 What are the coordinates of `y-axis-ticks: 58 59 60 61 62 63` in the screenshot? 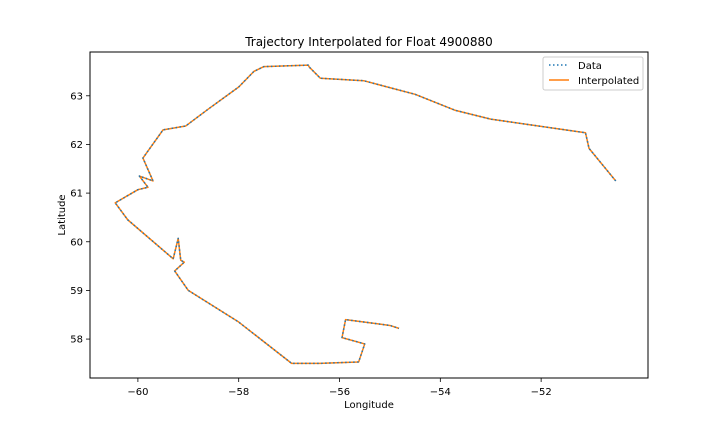 It's located at (80, 218).